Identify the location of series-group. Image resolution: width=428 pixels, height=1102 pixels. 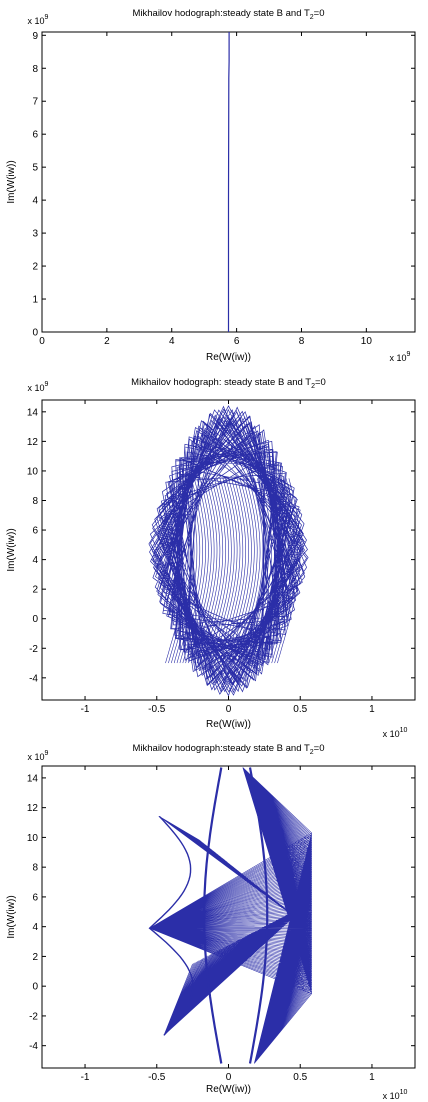
(229, 182).